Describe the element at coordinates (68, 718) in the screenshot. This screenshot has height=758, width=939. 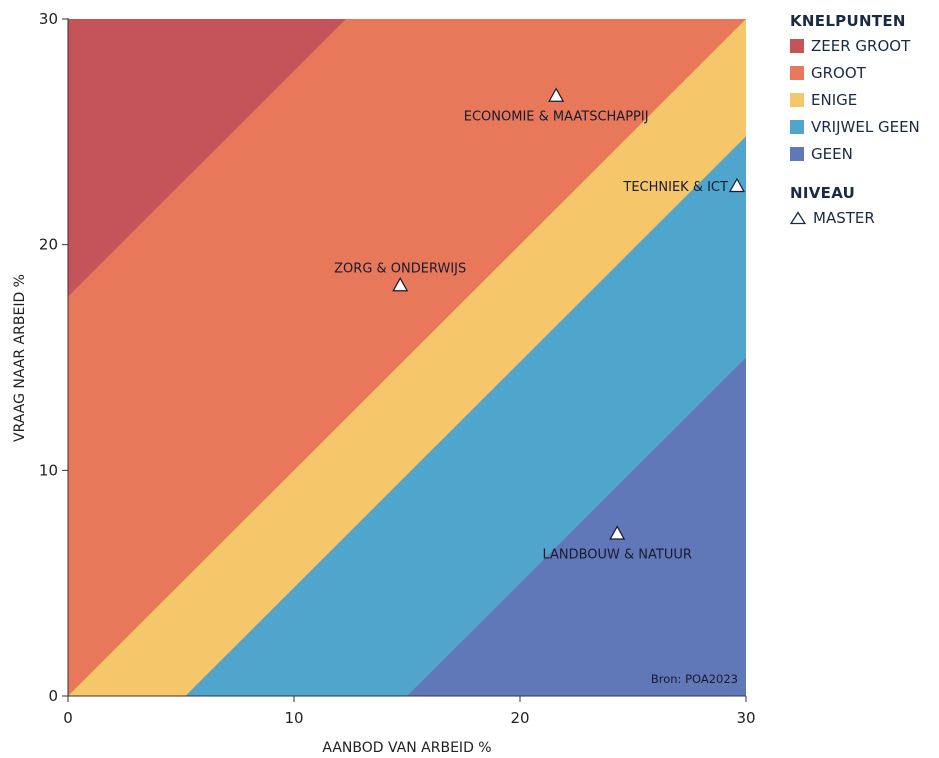
I see `x-tick-label: 0` at that location.